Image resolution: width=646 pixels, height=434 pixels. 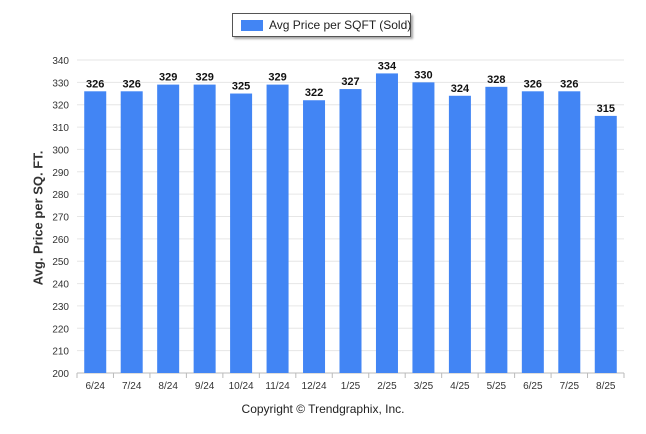 What do you see at coordinates (60, 240) in the screenshot?
I see `y-tick-label: 260` at bounding box center [60, 240].